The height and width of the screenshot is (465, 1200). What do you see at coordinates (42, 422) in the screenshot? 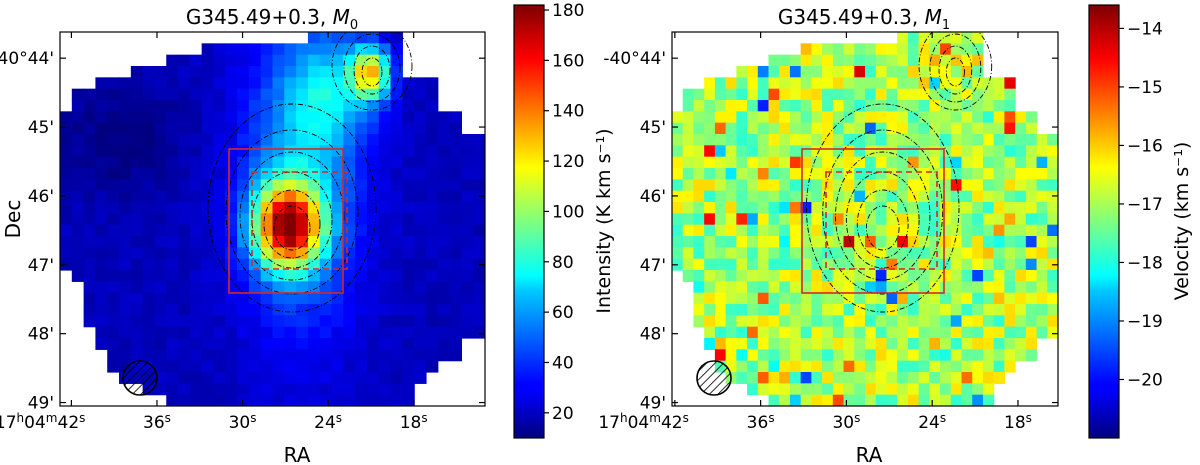
I see `x-tick-label: 17h04m42s` at bounding box center [42, 422].